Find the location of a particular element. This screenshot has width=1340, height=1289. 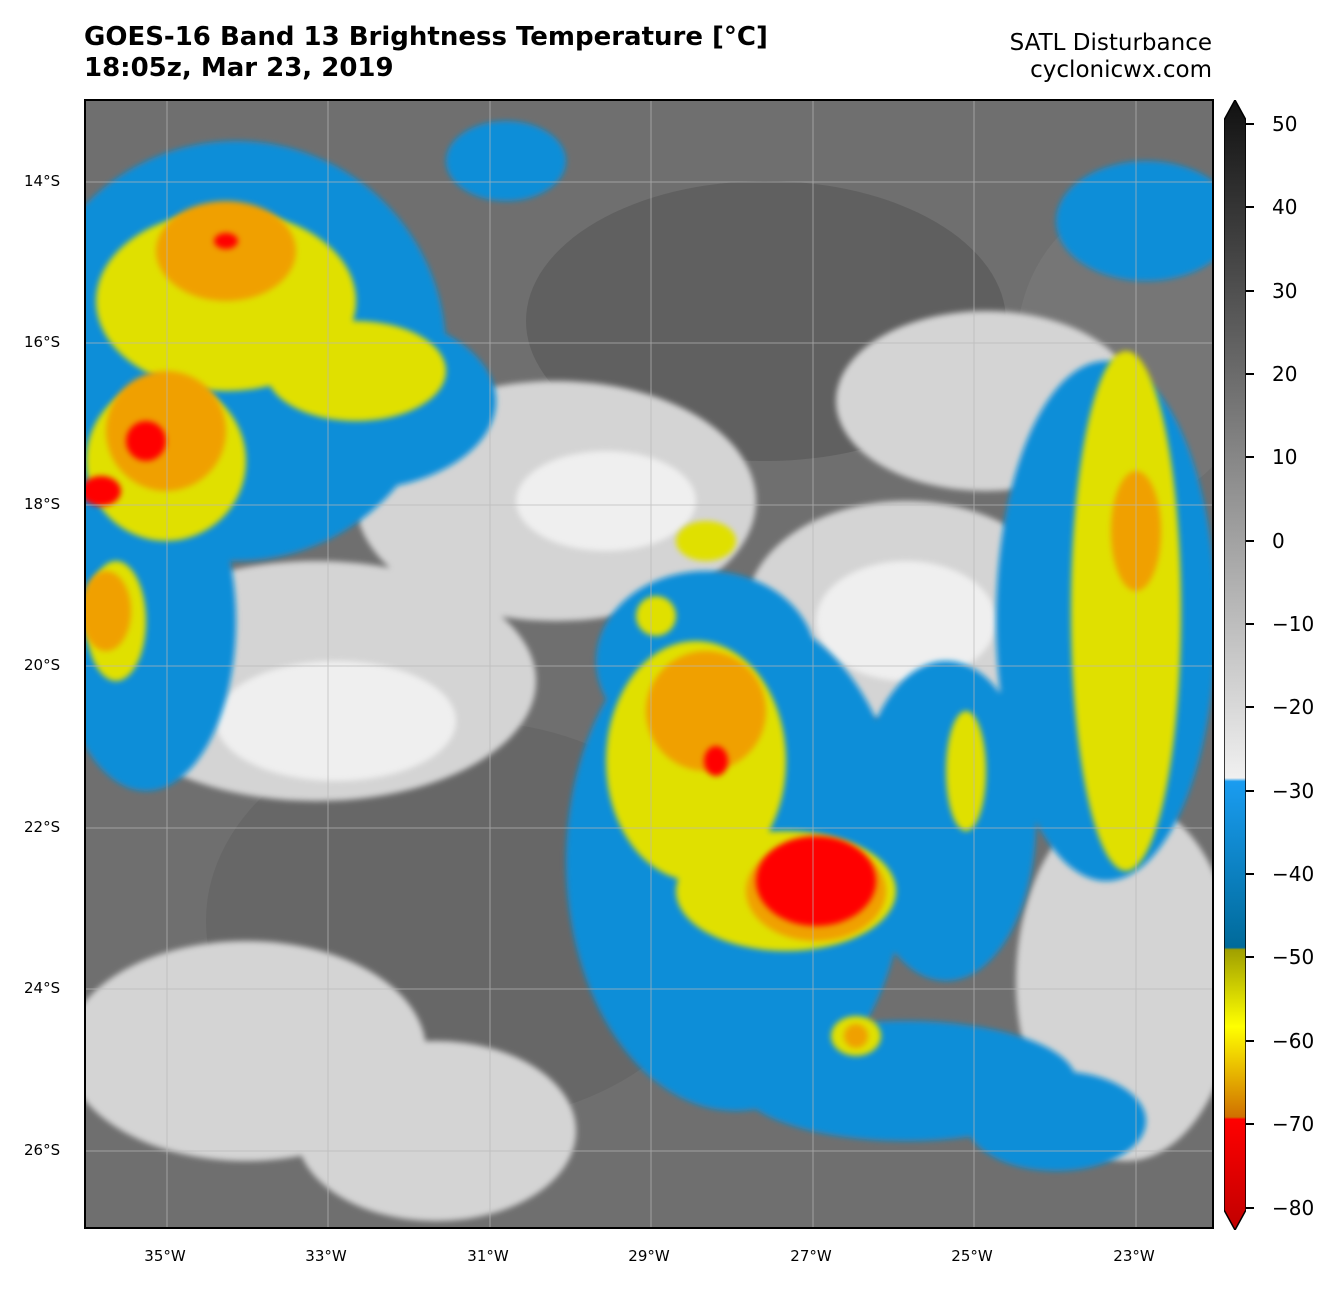

lon-label-25w: 25°W is located at coordinates (972, 1256).